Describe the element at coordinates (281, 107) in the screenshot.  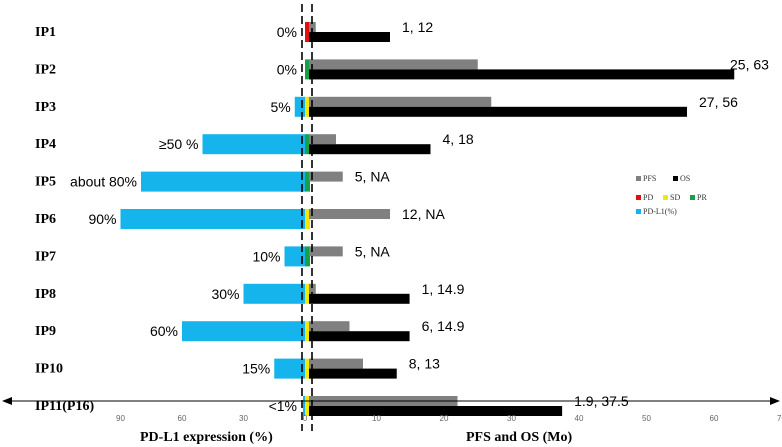
I see `row-ip3-pdl1-label: 5%` at that location.